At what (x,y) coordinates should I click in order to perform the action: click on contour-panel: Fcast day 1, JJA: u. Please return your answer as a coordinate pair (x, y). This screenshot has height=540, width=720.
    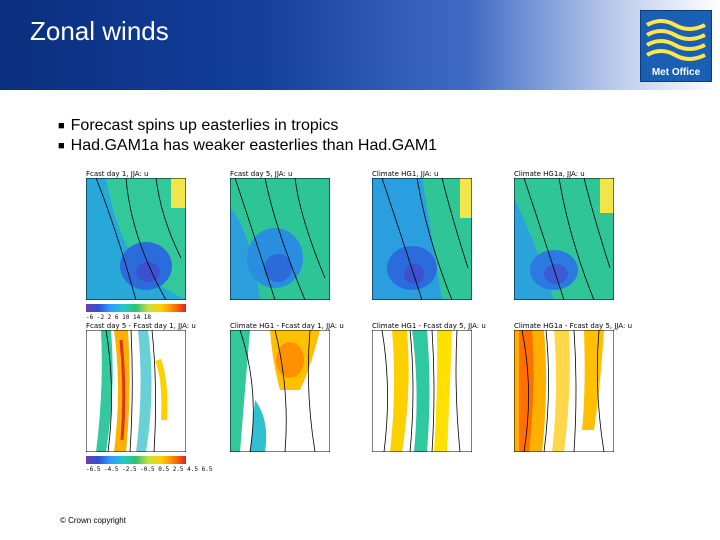
    Looking at the image, I should click on (136, 235).